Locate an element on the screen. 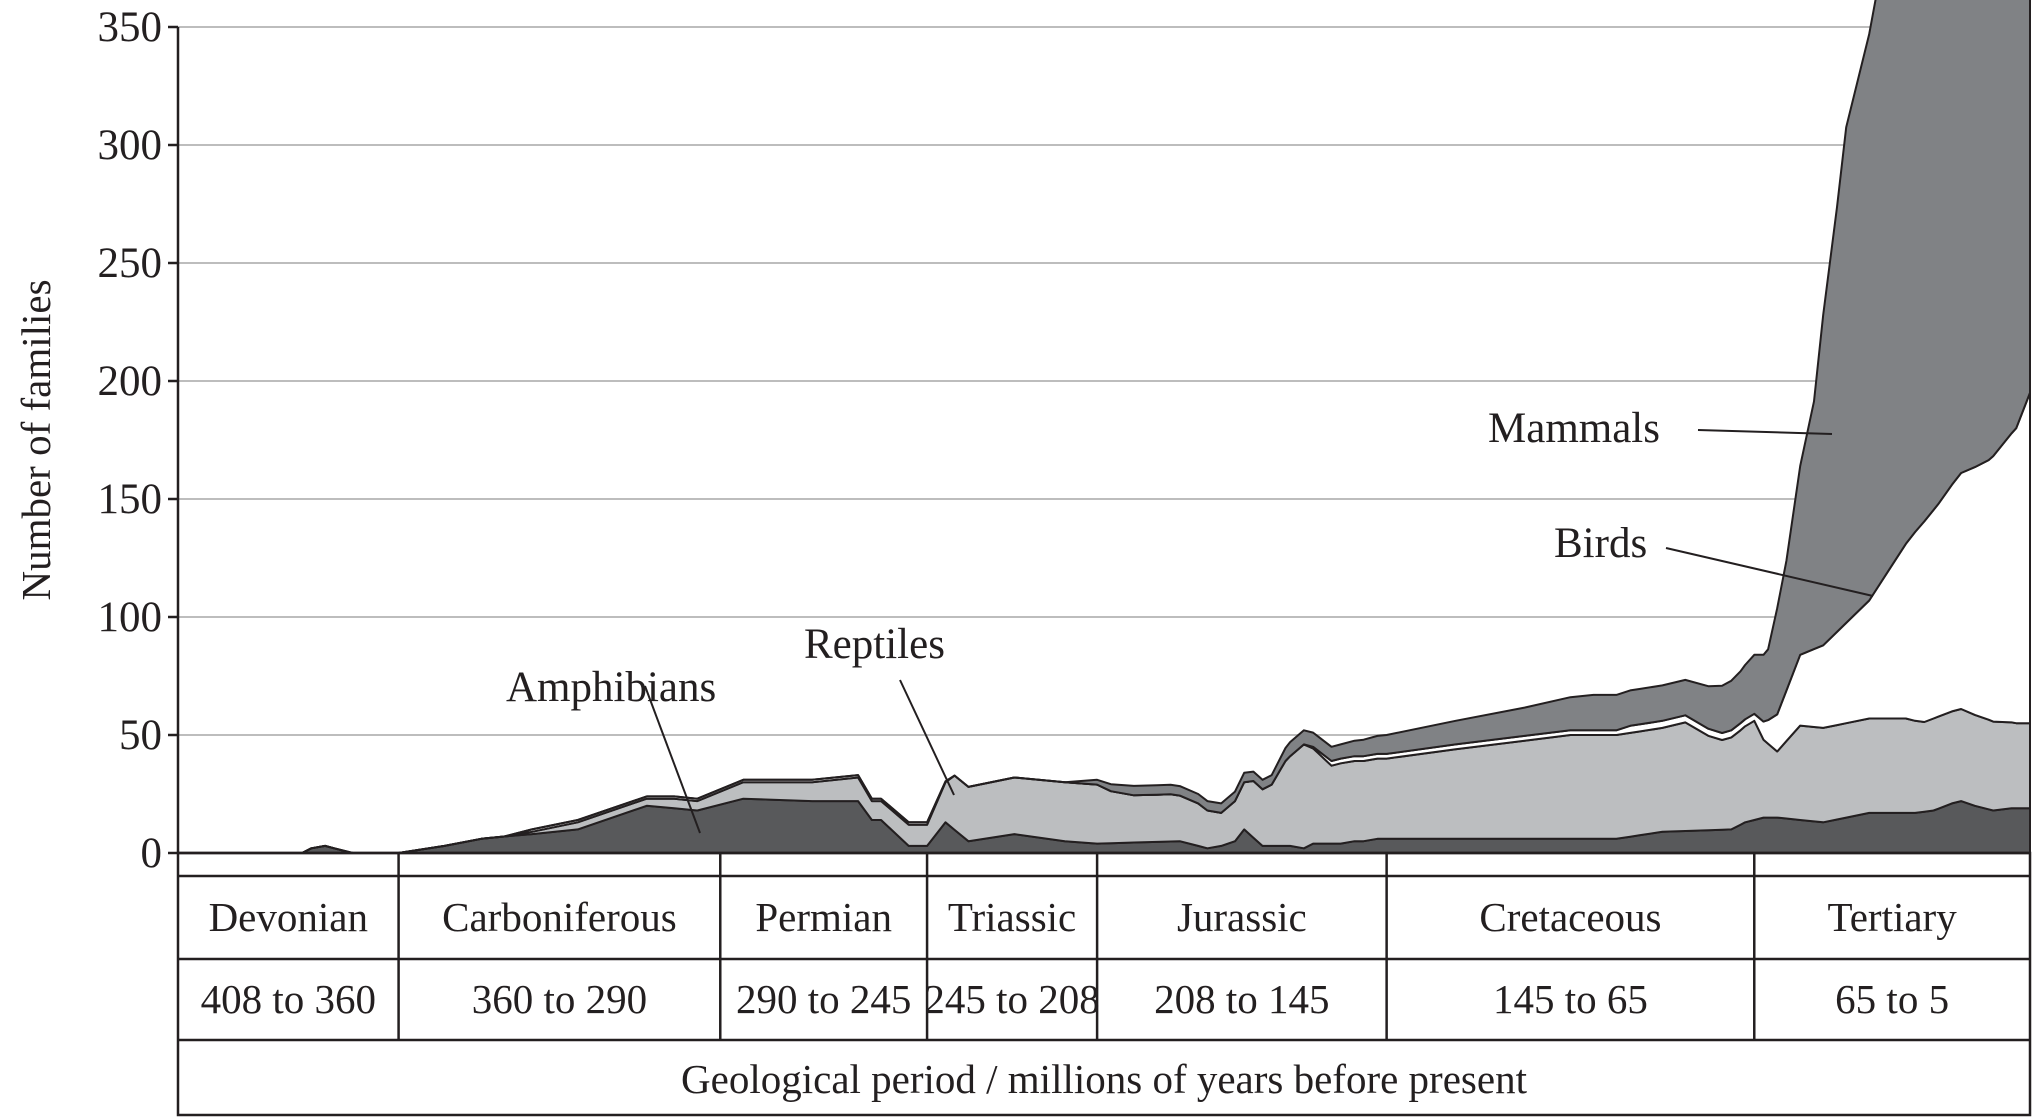 This screenshot has width=2037, height=1119. y-tick-label: 250 is located at coordinates (130, 263).